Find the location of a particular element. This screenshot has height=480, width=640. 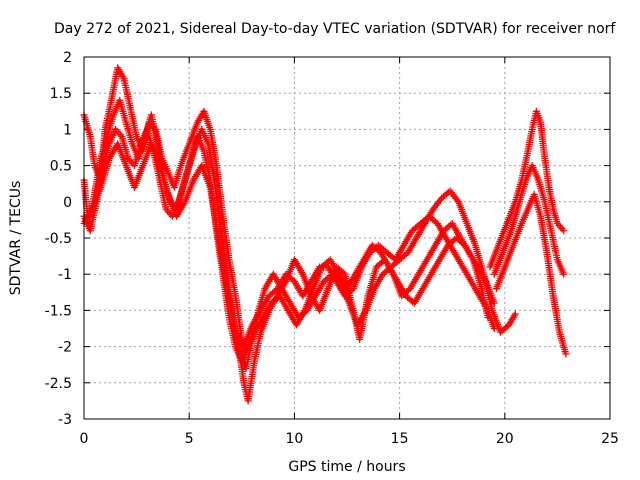

x-tick-label: 20 is located at coordinates (505, 439).